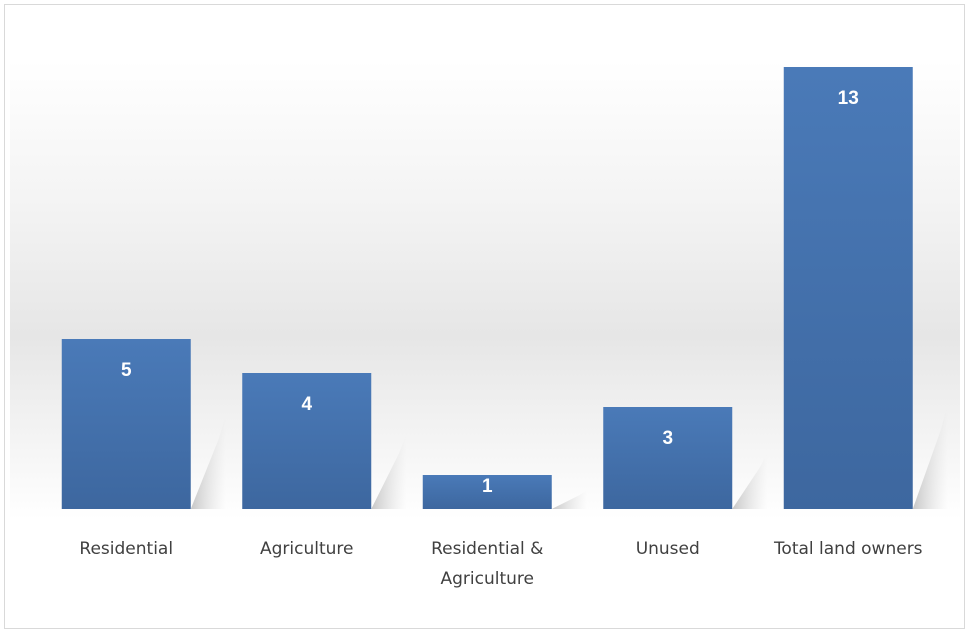 This screenshot has height=629, width=970. I want to click on category-label: Unused, so click(668, 549).